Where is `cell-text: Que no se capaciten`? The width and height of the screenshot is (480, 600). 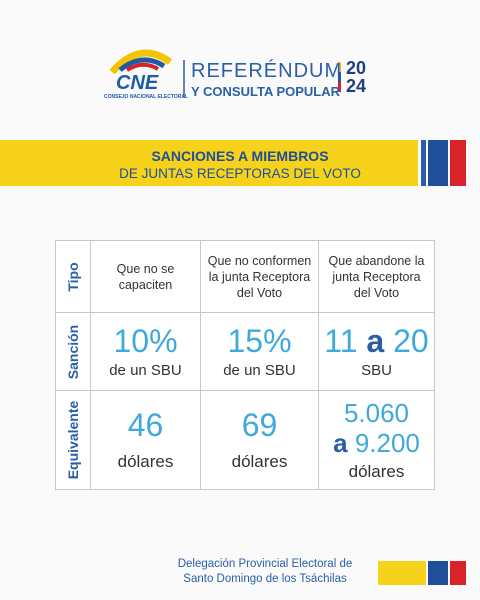
cell-text: Que no se capaciten is located at coordinates (145, 276).